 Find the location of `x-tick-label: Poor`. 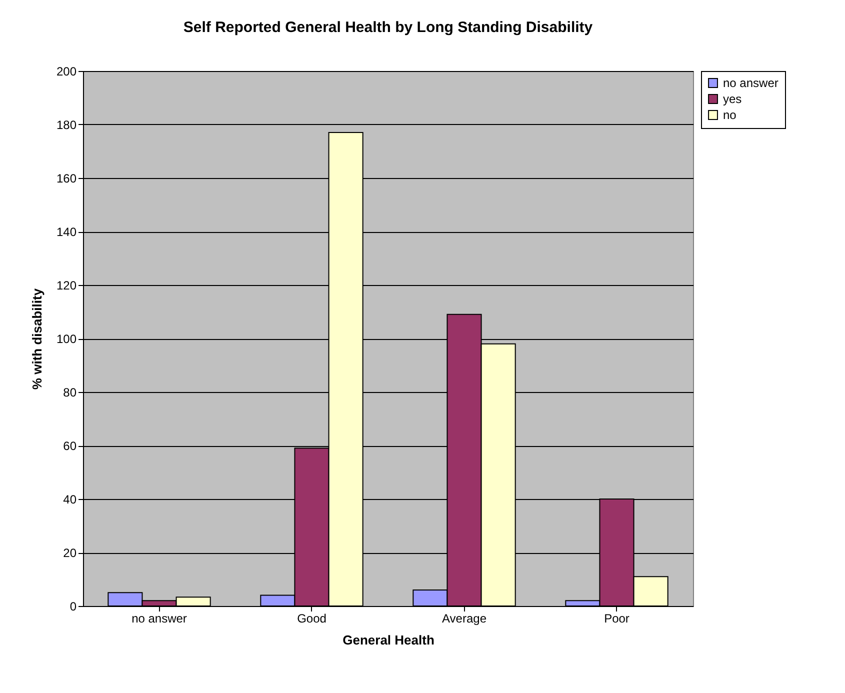

x-tick-label: Poor is located at coordinates (617, 619).